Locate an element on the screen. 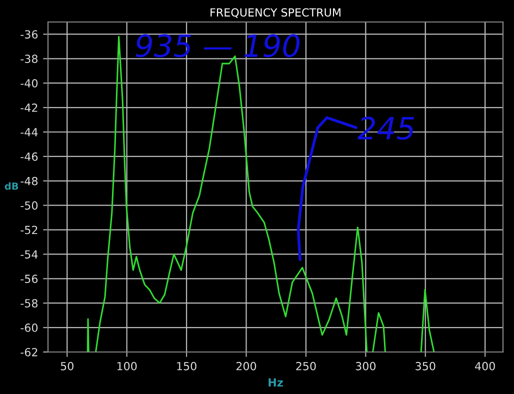 The height and width of the screenshot is (394, 514). y-tick-label: -50 is located at coordinates (29, 205).